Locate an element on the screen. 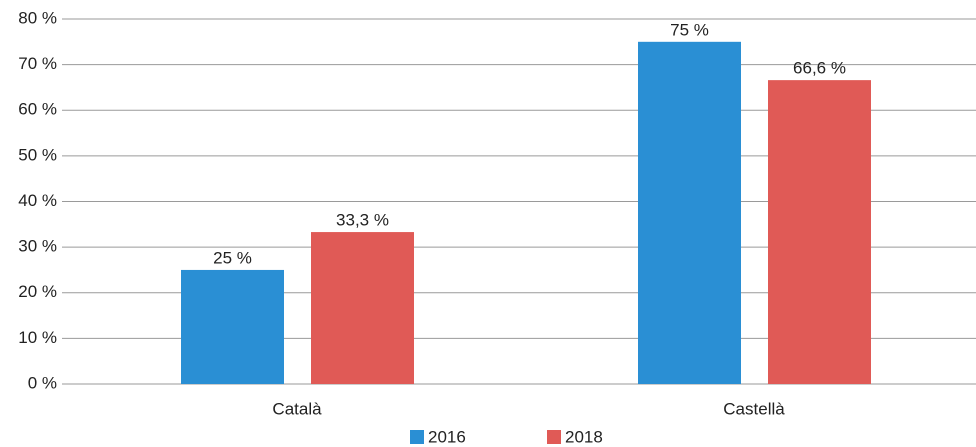 Image resolution: width=976 pixels, height=447 pixels. y-tick-label: 0 % is located at coordinates (42, 382).